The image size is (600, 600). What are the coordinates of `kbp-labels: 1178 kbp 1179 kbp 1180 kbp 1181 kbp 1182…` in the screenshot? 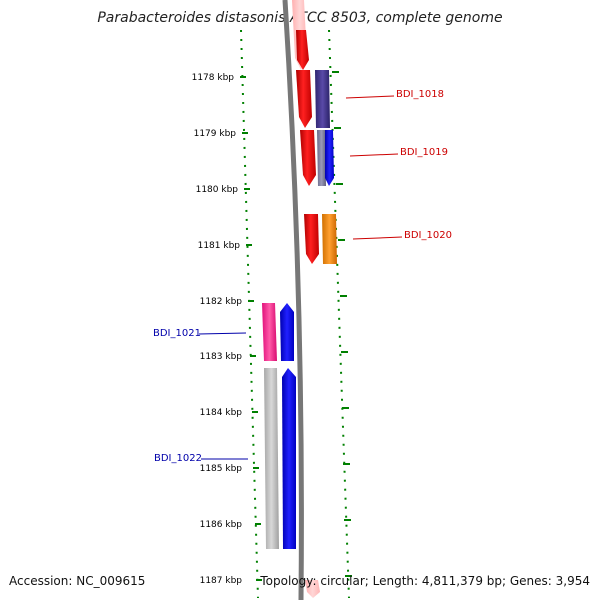 It's located at (217, 329).